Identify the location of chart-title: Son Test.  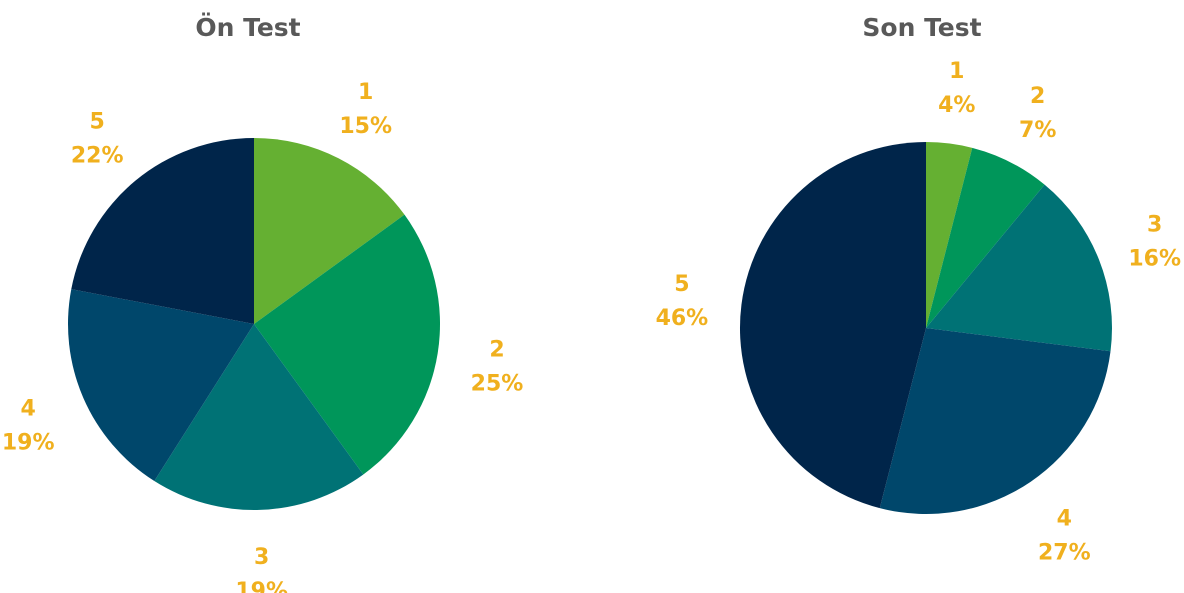
(921, 27).